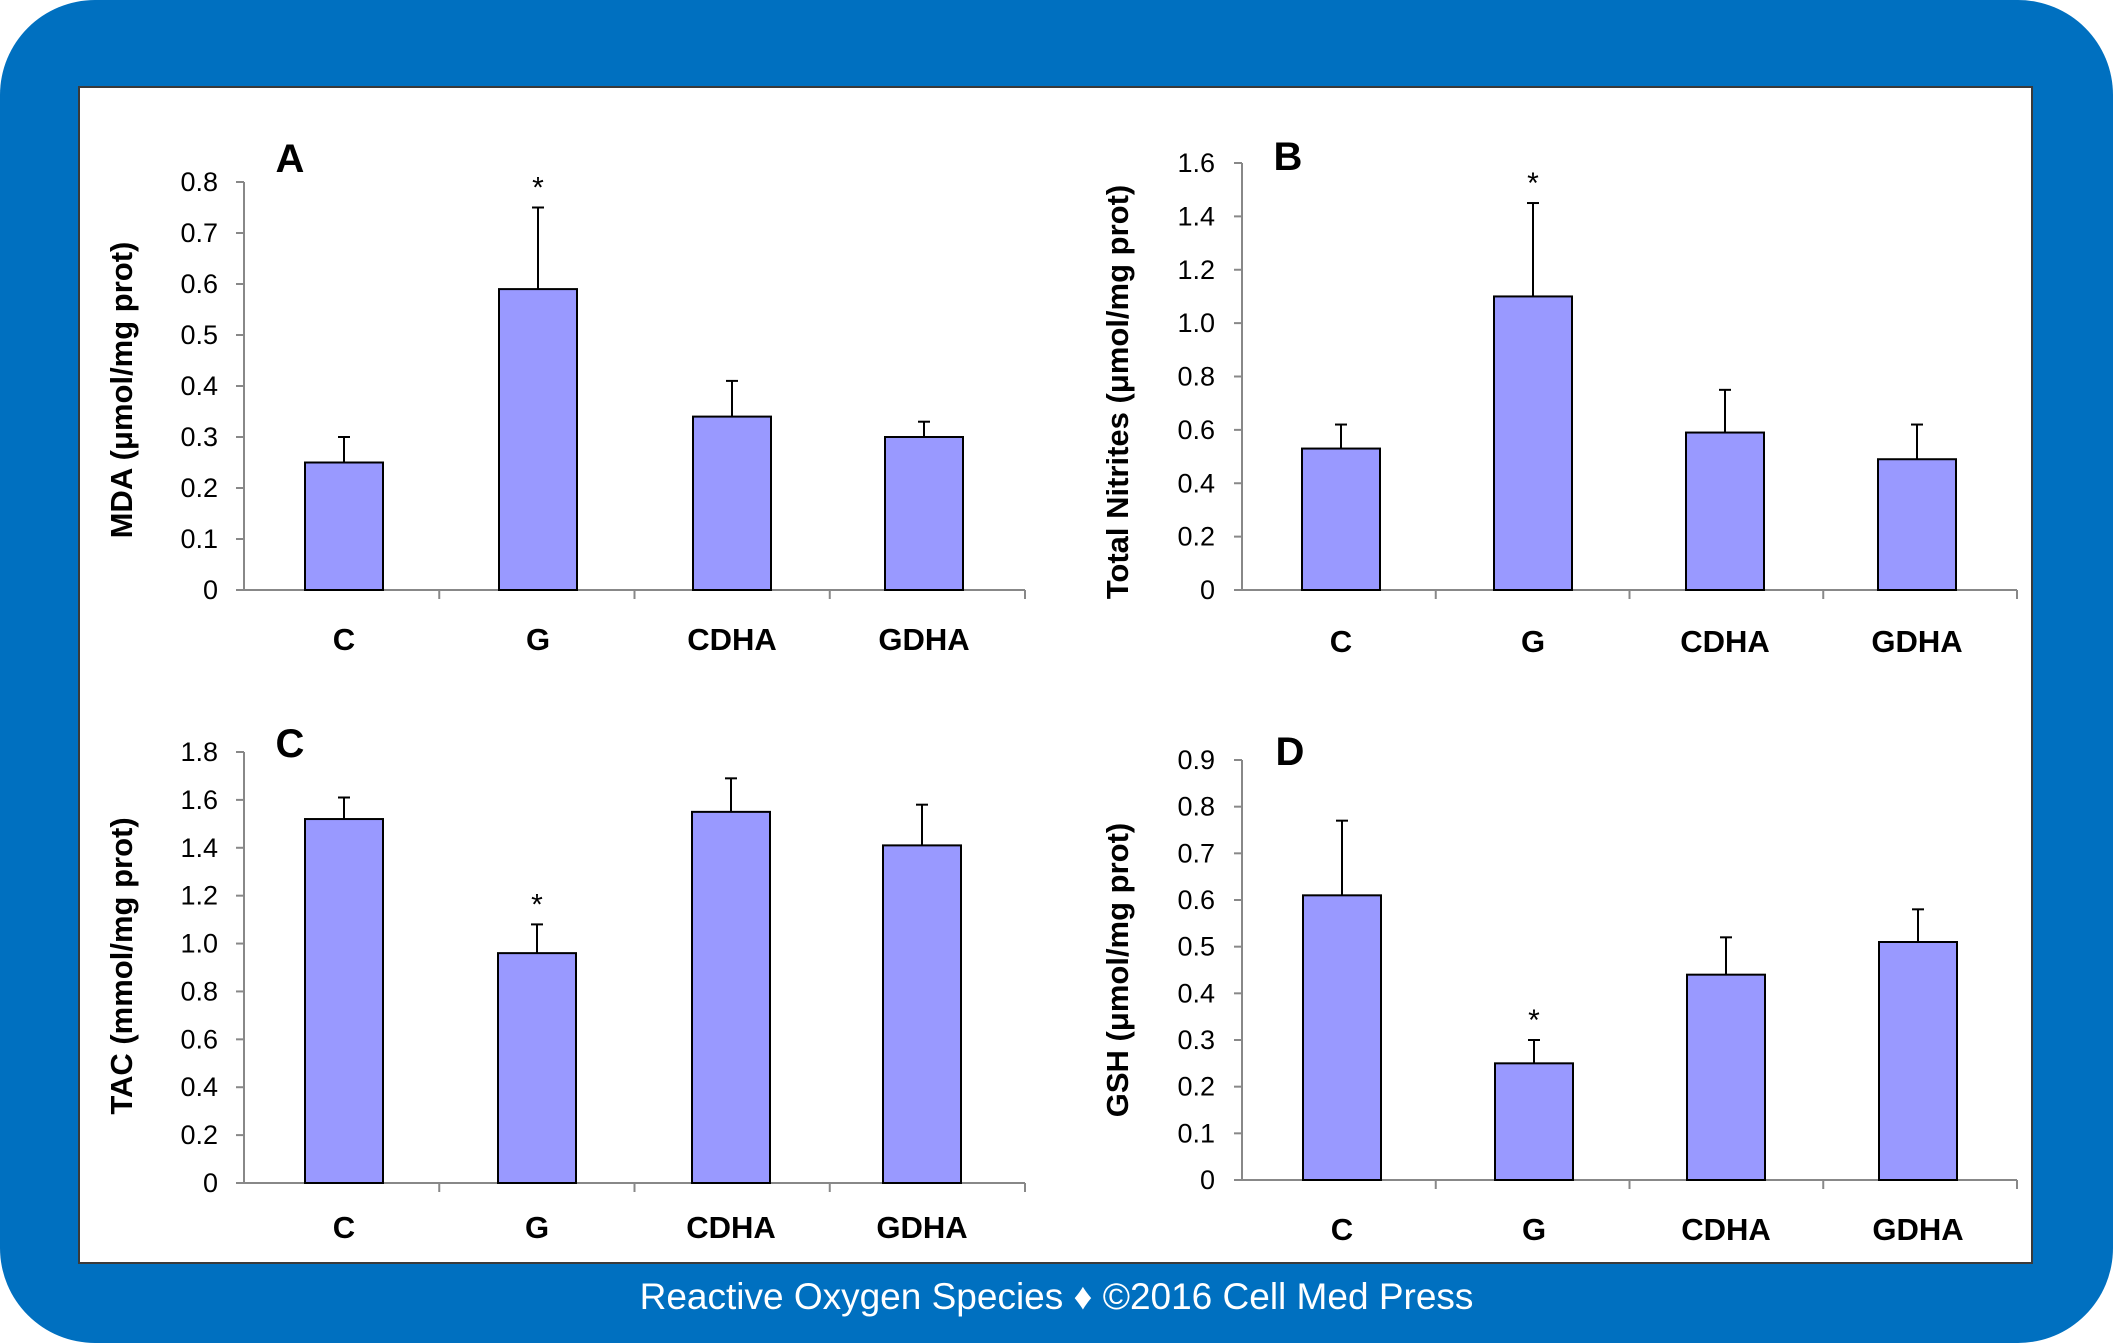  Describe the element at coordinates (290, 744) in the screenshot. I see `panel-label: C` at that location.